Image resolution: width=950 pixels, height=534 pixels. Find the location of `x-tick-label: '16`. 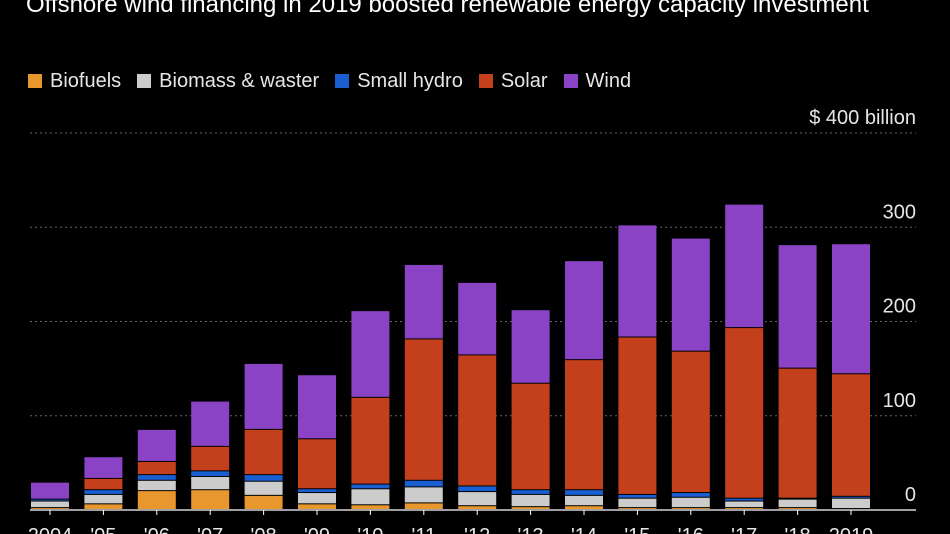

x-tick-label: '16 is located at coordinates (691, 529).